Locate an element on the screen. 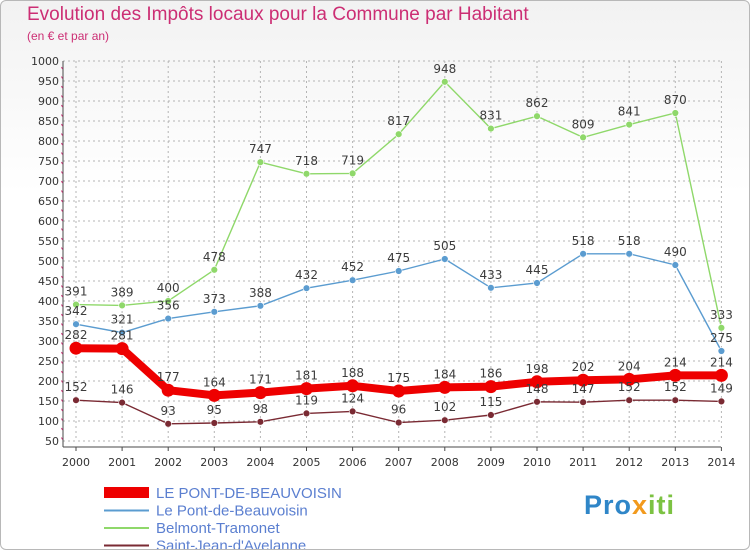 Image resolution: width=750 pixels, height=550 pixels. y-tick-label: 450 is located at coordinates (48, 281).